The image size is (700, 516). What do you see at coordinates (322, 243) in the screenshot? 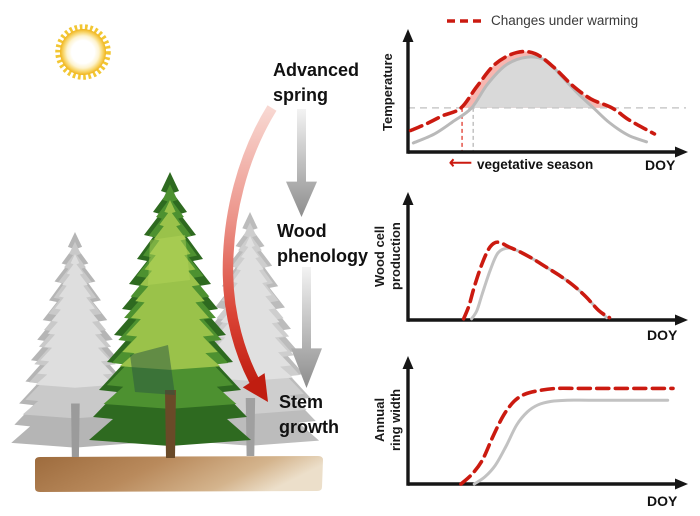
I see `flow-step-wood-phenology: Wood phenology` at bounding box center [322, 243].